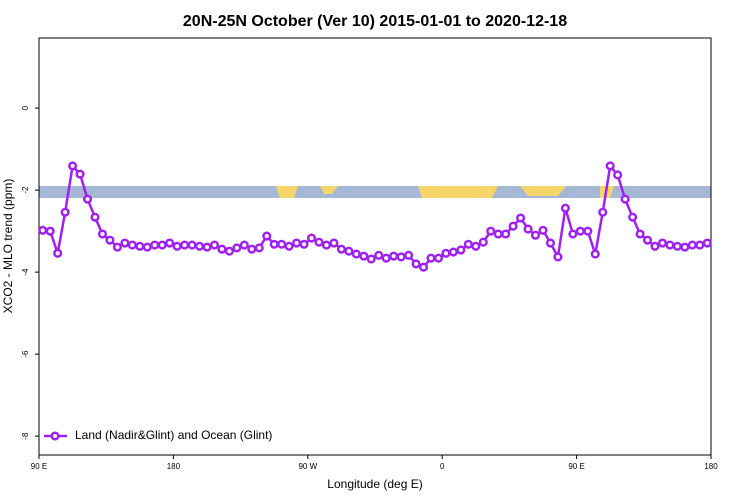 The width and height of the screenshot is (750, 500). I want to click on y-axis-label: XCO2 - MLO trend (ppm), so click(8, 246).